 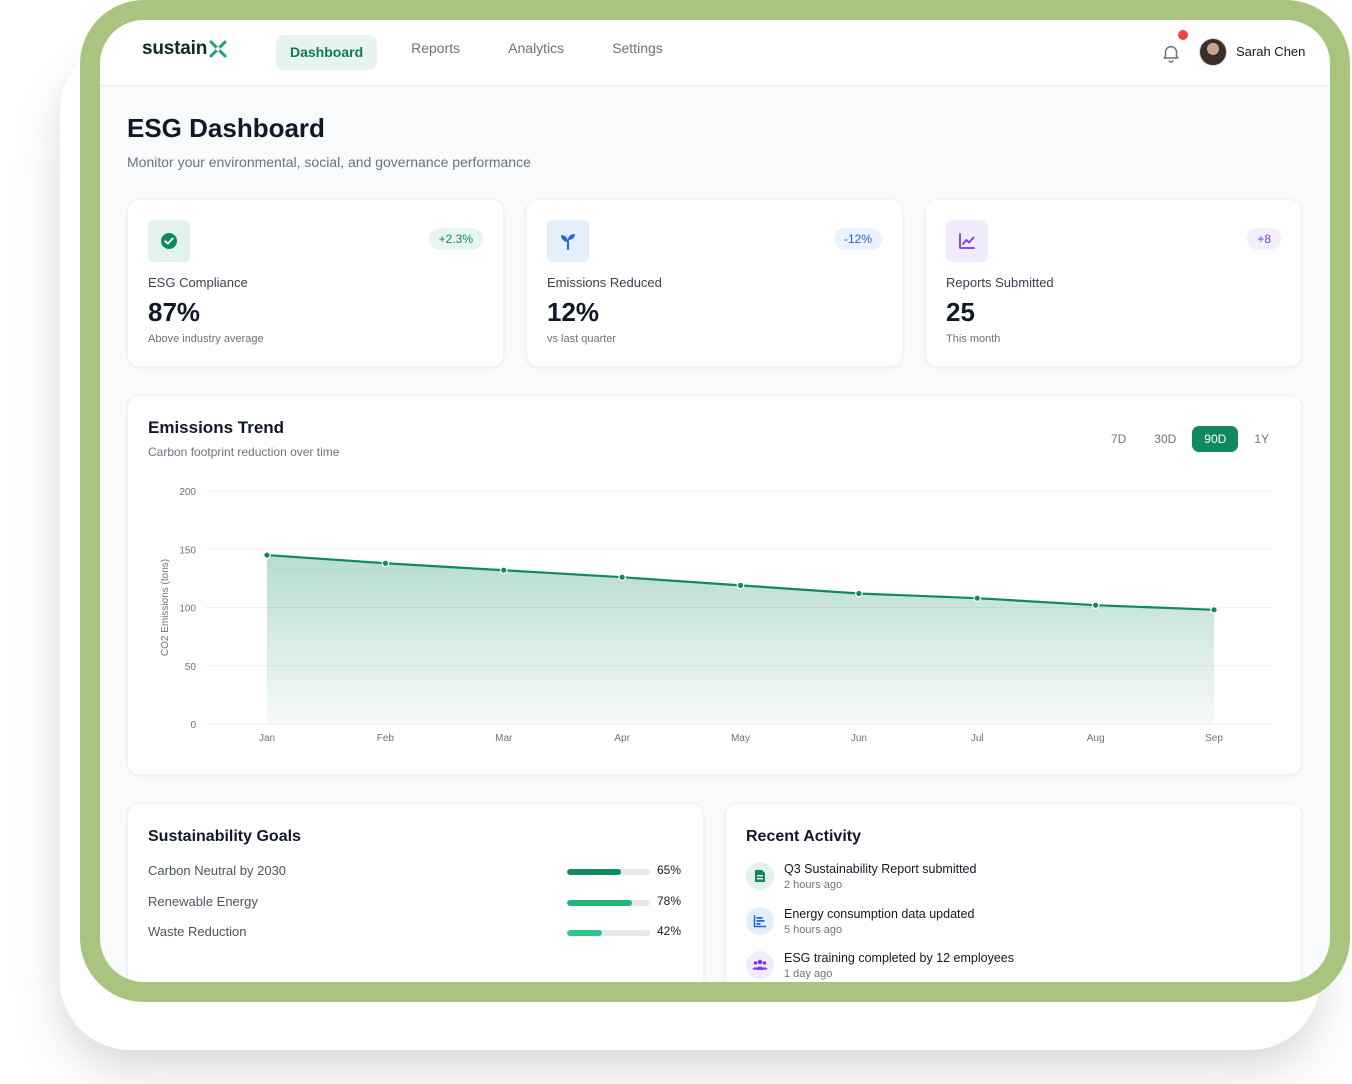 What do you see at coordinates (415, 904) in the screenshot?
I see `goal-row: Renewable Energy 78%` at bounding box center [415, 904].